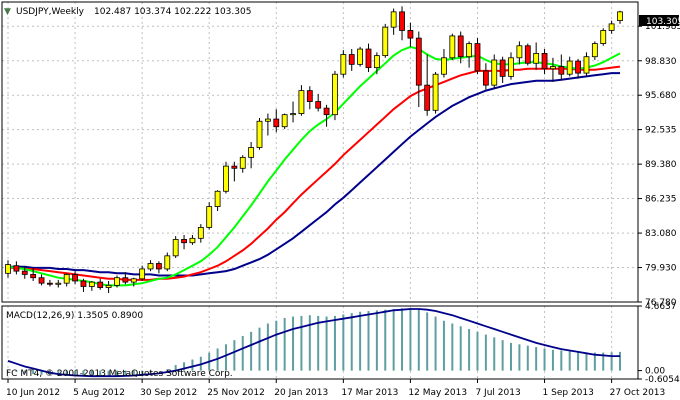 The image size is (680, 400). I want to click on x-tick-label: 30 Sep 2012, so click(168, 393).